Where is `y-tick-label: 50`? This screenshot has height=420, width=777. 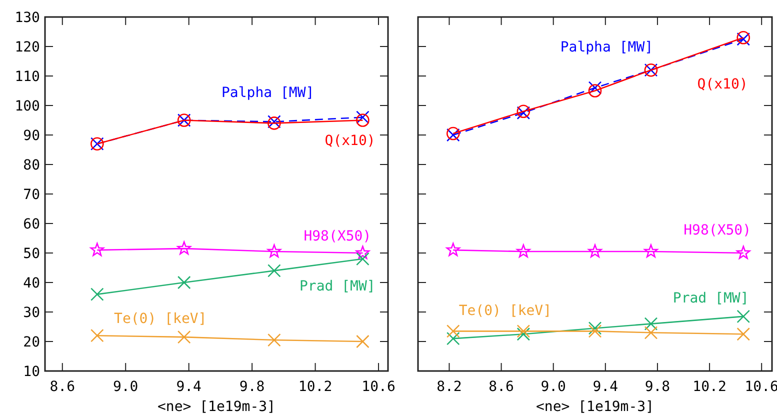
y-tick-label: 50 is located at coordinates (31, 254).